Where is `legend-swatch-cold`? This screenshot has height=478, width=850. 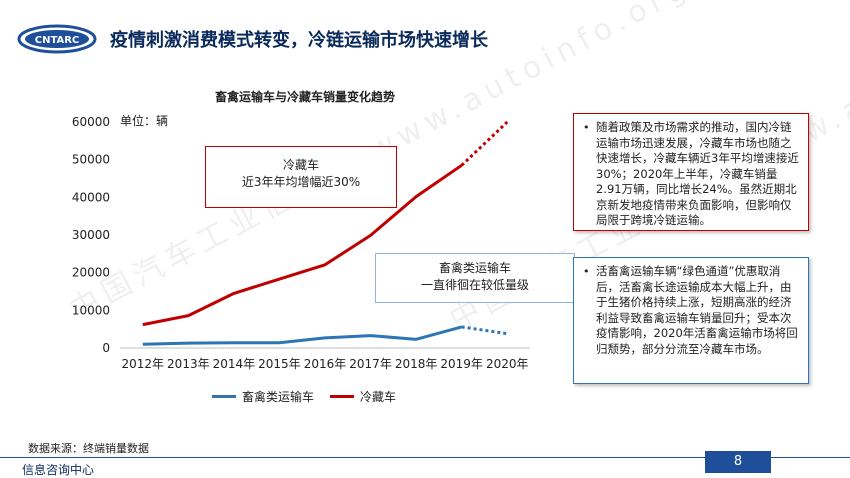
legend-swatch-cold is located at coordinates (342, 396).